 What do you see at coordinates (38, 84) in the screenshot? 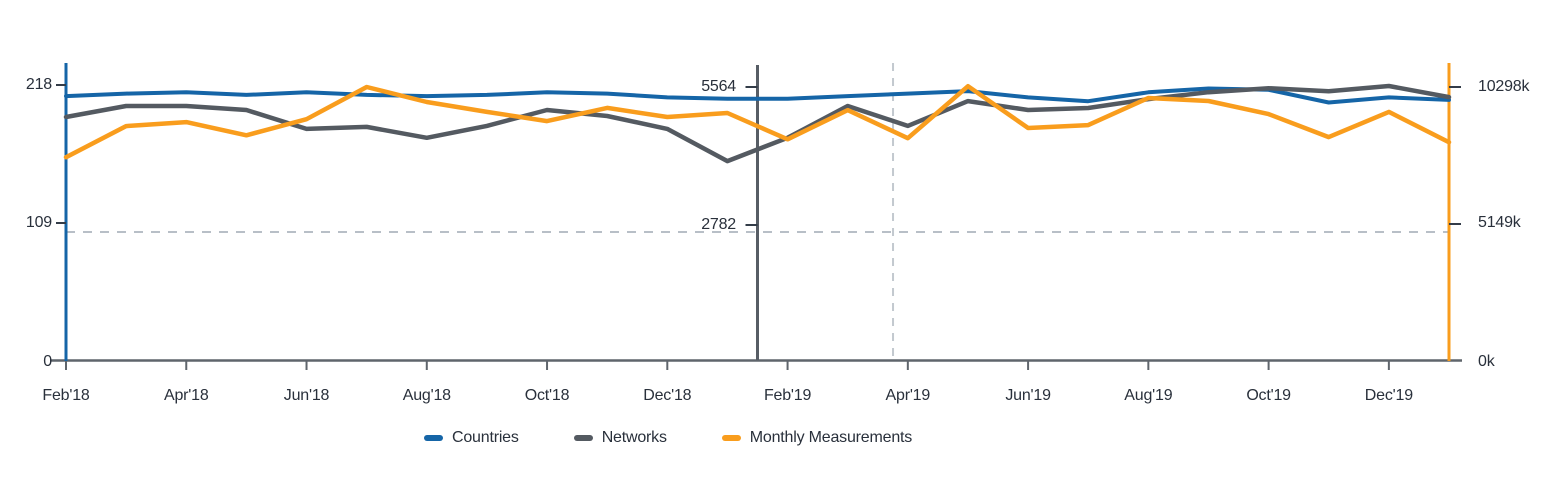
I see `y-axis-tick-label-left-max: 218` at bounding box center [38, 84].